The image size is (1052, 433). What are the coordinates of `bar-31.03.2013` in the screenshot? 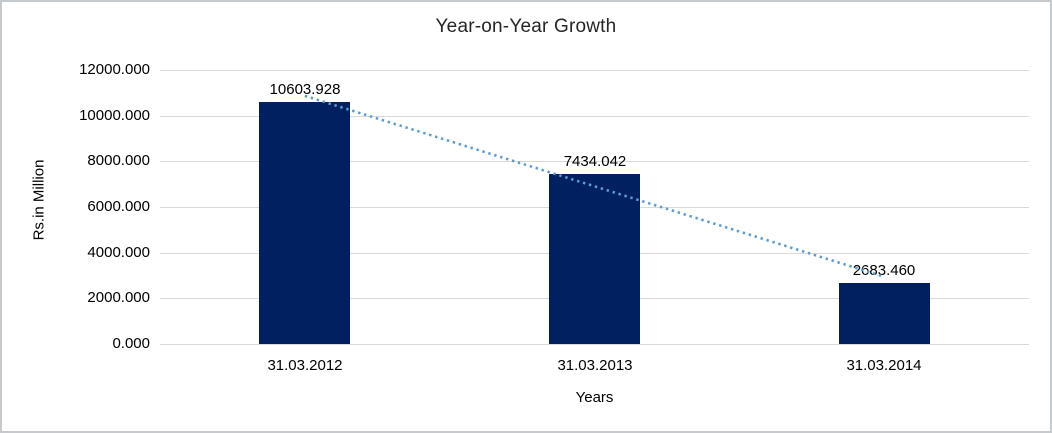 It's located at (594, 259).